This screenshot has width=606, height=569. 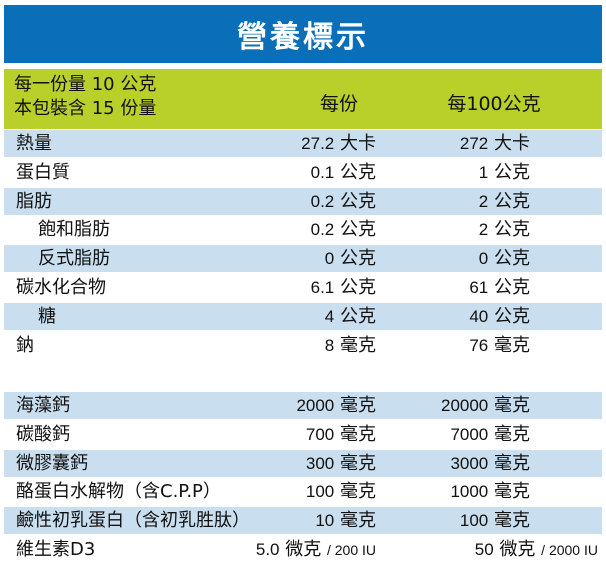 What do you see at coordinates (490, 463) in the screenshot?
I see `per-100g-value: 3000 毫克` at bounding box center [490, 463].